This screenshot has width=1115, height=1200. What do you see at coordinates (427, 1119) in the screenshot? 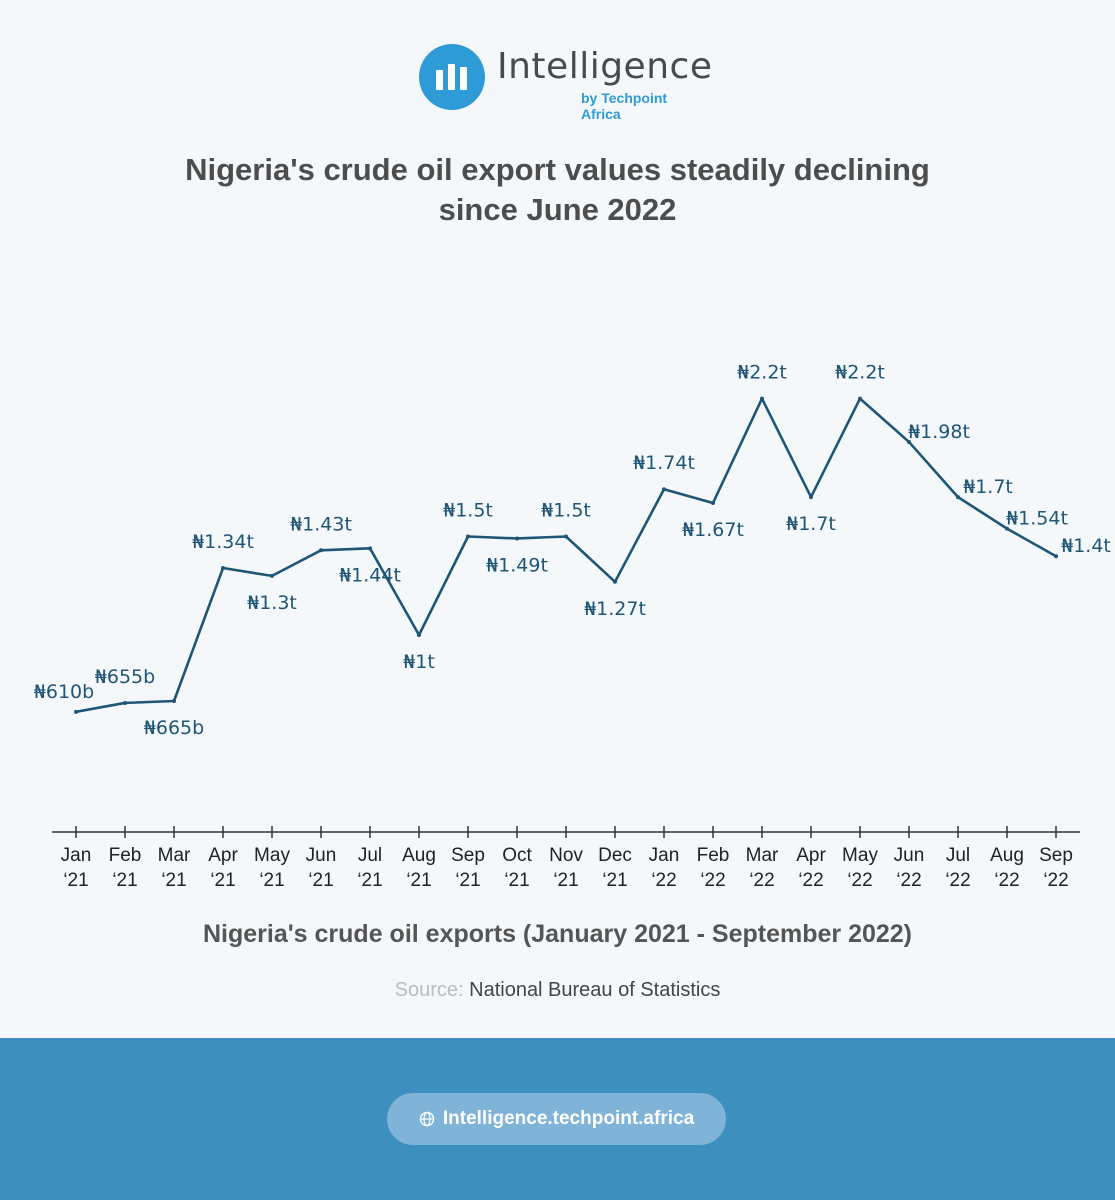
I see `globe-icon` at bounding box center [427, 1119].